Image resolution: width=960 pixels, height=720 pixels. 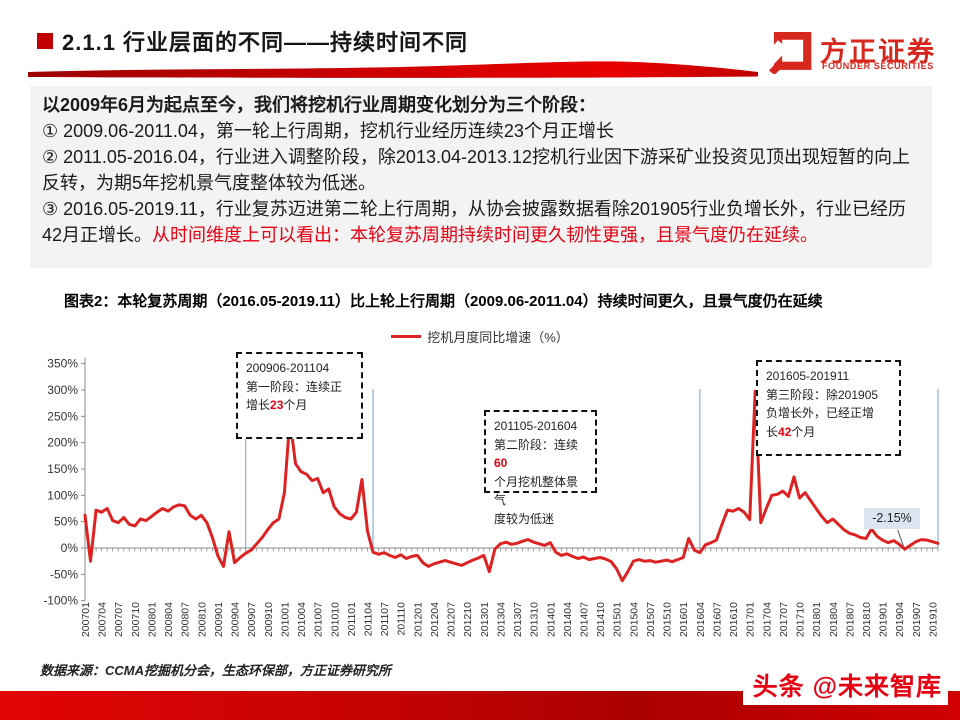 What do you see at coordinates (299, 395) in the screenshot?
I see `annotation-phase1: 200906-201104 第一阶段：连续正 增长23个月` at bounding box center [299, 395].